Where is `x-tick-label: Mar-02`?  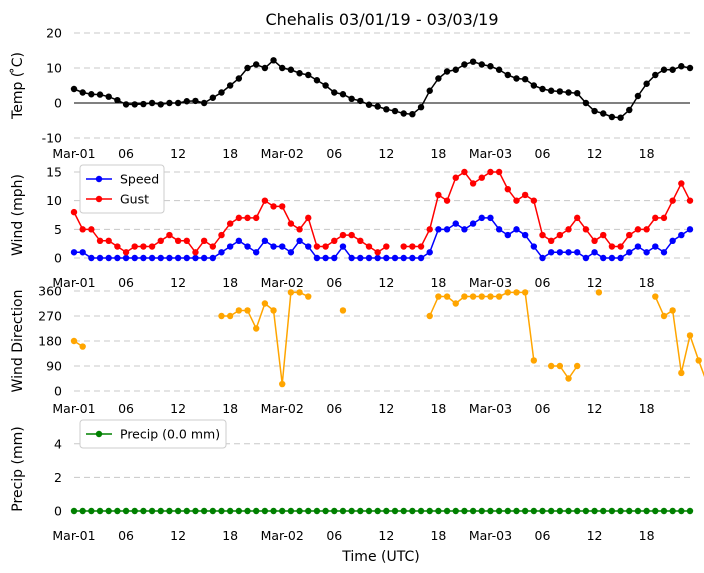
x-tick-label: Mar-02 is located at coordinates (282, 153).